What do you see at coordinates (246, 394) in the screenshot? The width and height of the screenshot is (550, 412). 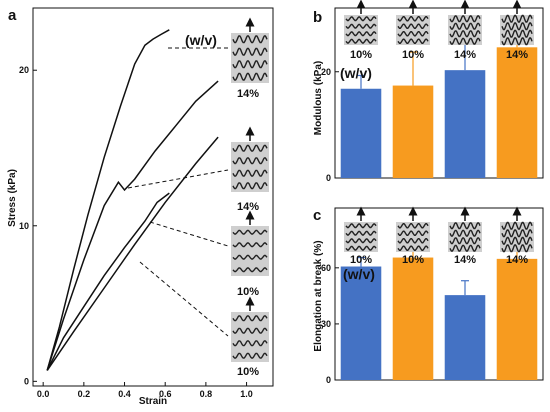 I see `x-tick-label: 1.0` at bounding box center [246, 394].